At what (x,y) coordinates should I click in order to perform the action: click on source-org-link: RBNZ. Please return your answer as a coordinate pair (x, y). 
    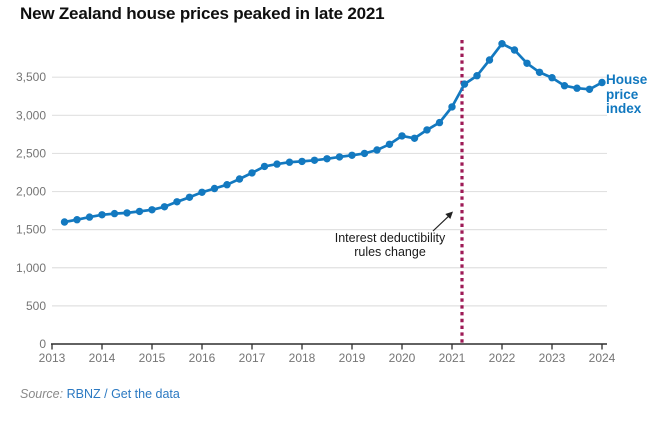
    Looking at the image, I should click on (83, 394).